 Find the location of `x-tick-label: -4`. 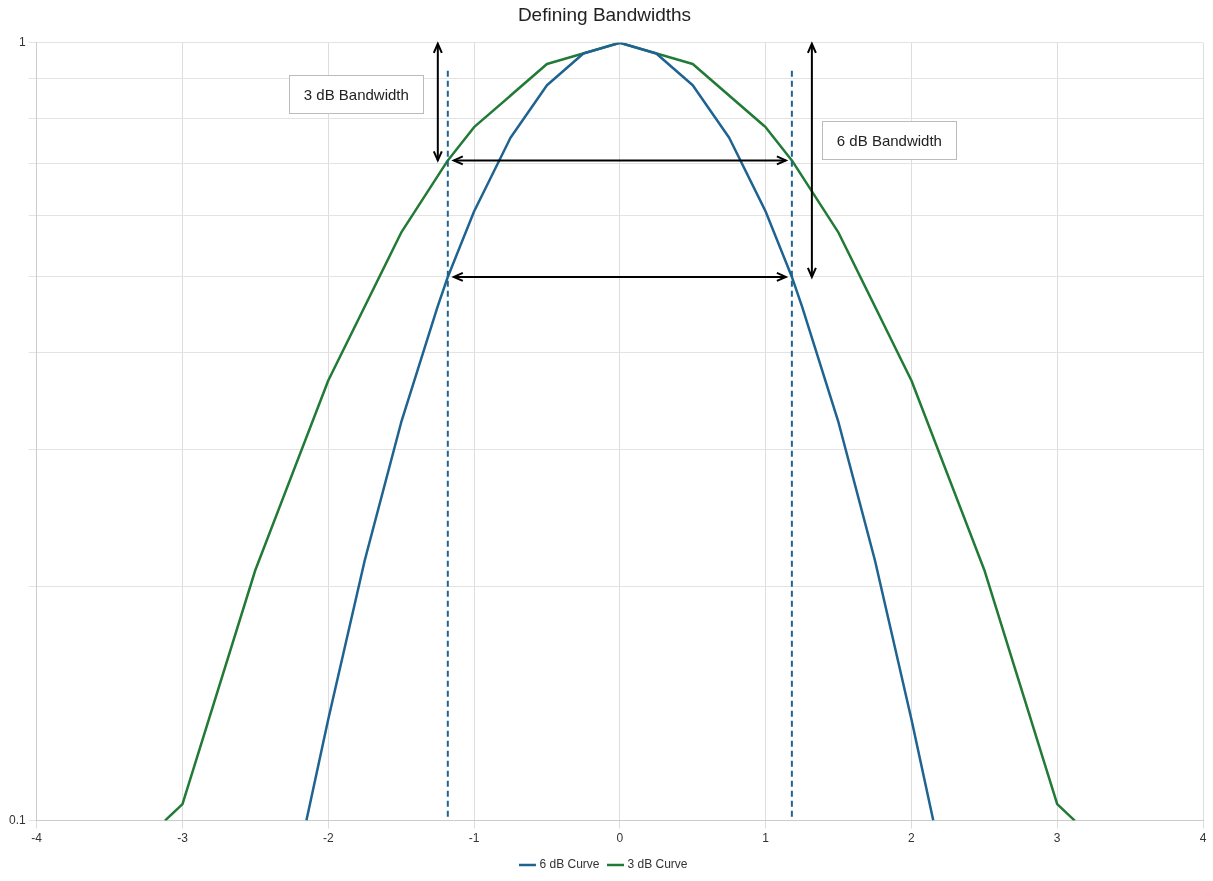

x-tick-label: -4 is located at coordinates (37, 838).